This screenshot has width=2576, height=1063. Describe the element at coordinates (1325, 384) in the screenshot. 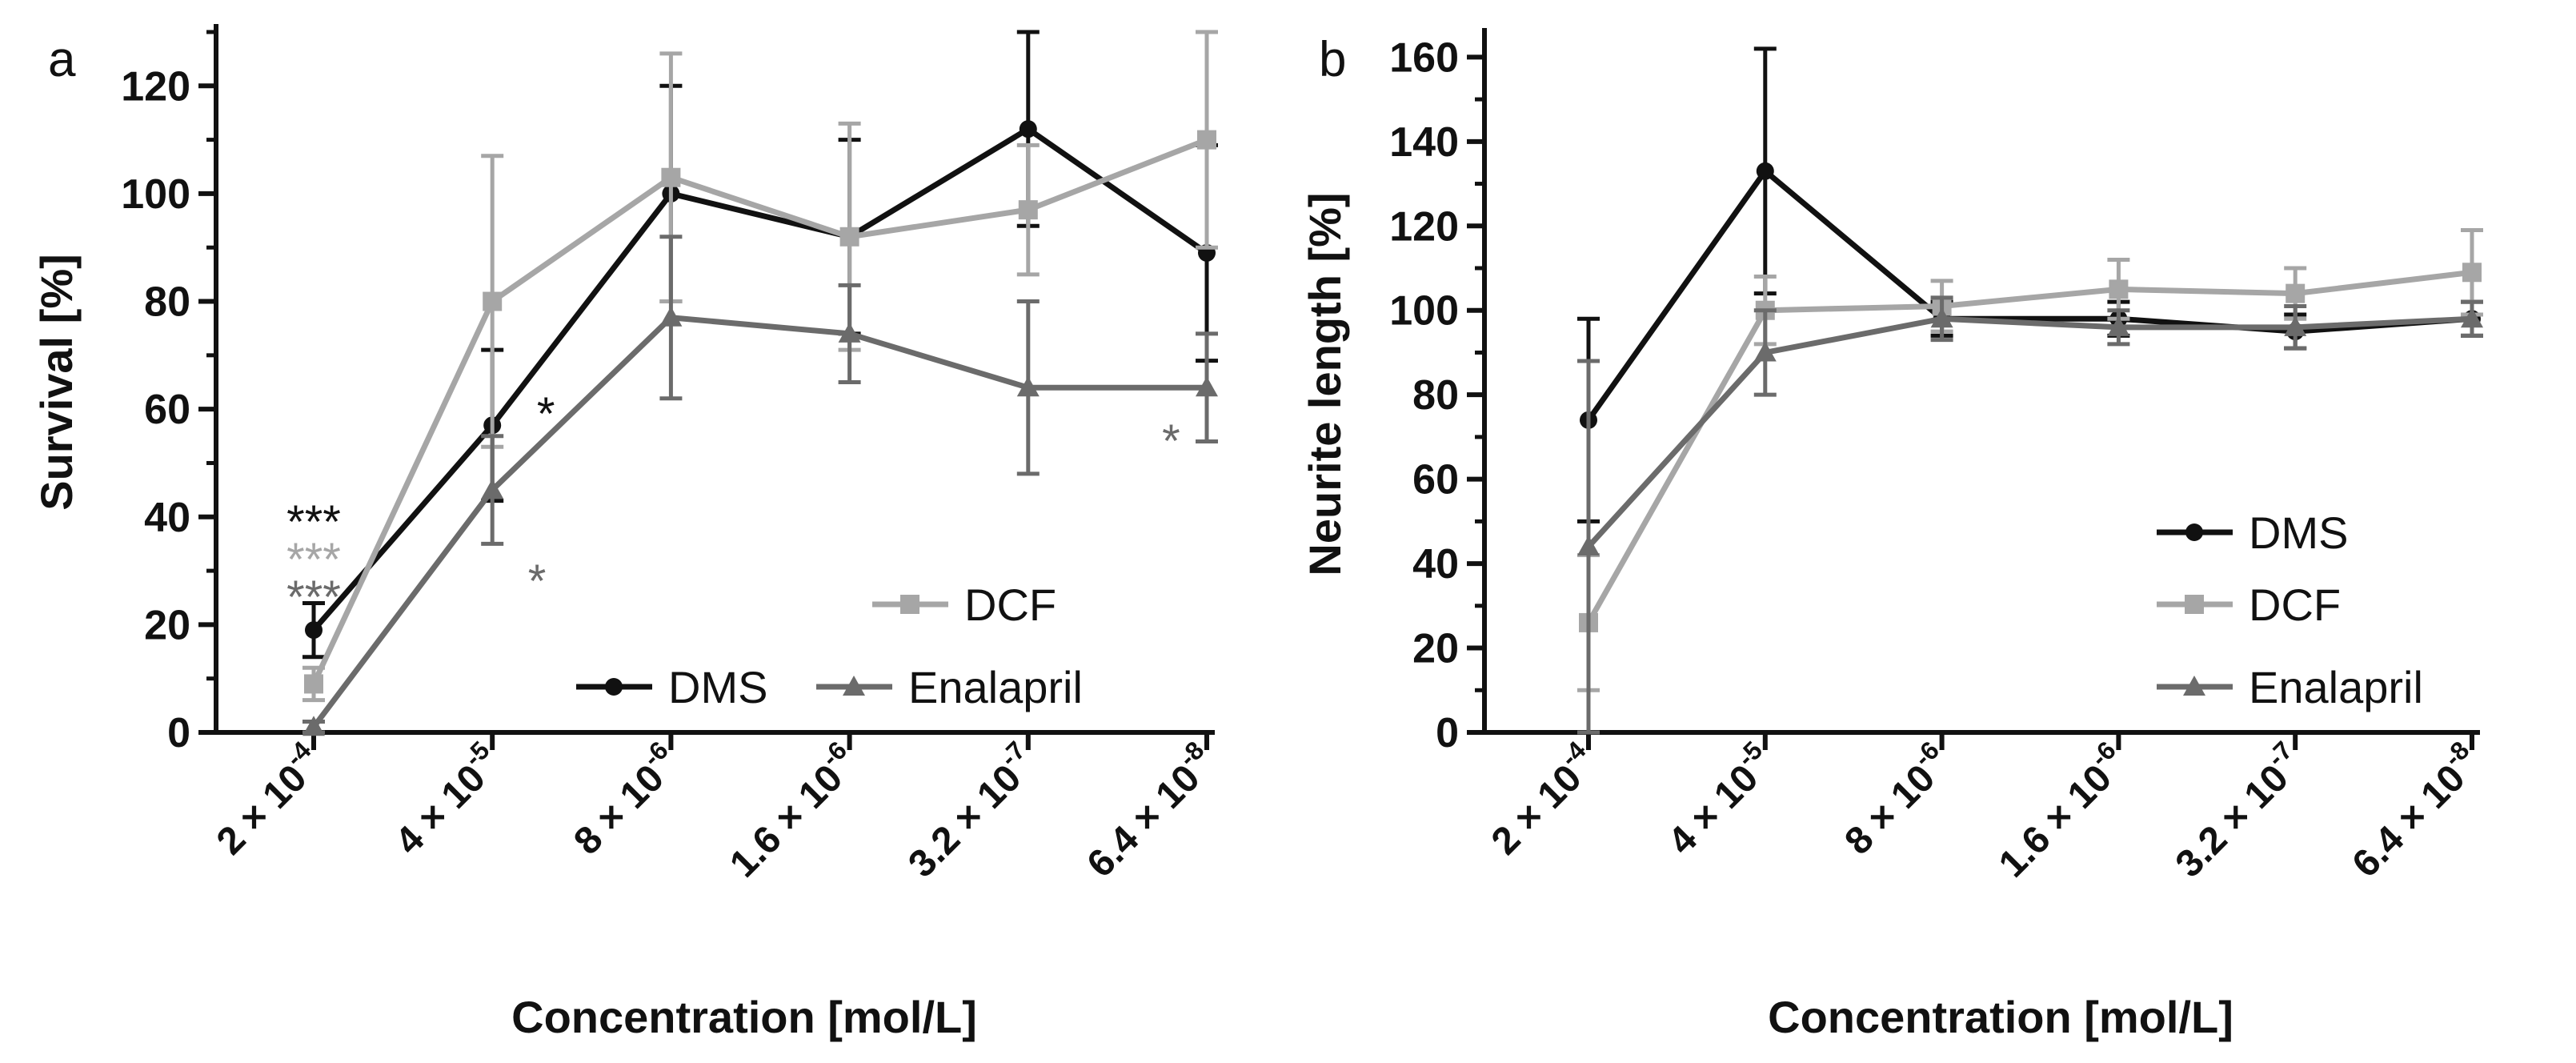

I see `y-axis-label: Neurite length [%]` at that location.